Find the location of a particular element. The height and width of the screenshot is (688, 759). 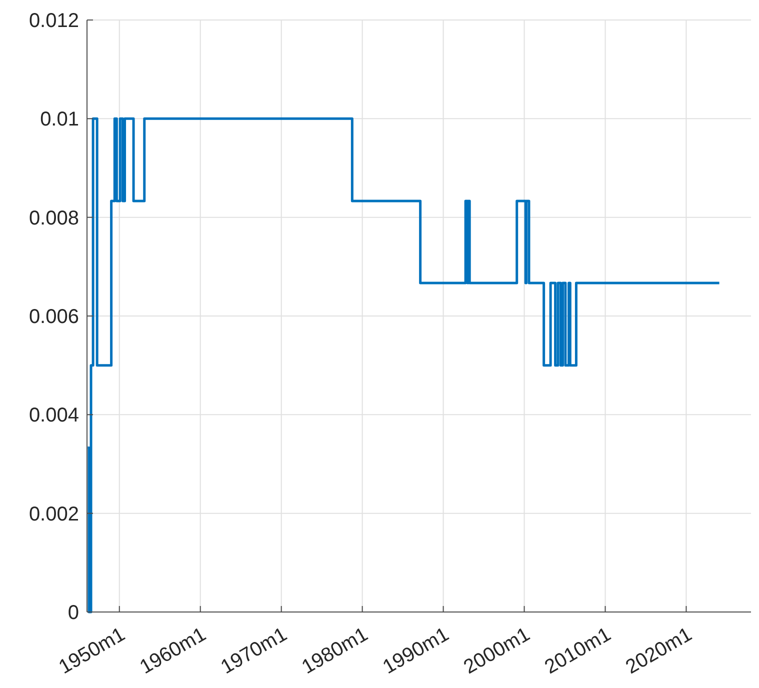

y-tick-label: 0 is located at coordinates (73, 613).